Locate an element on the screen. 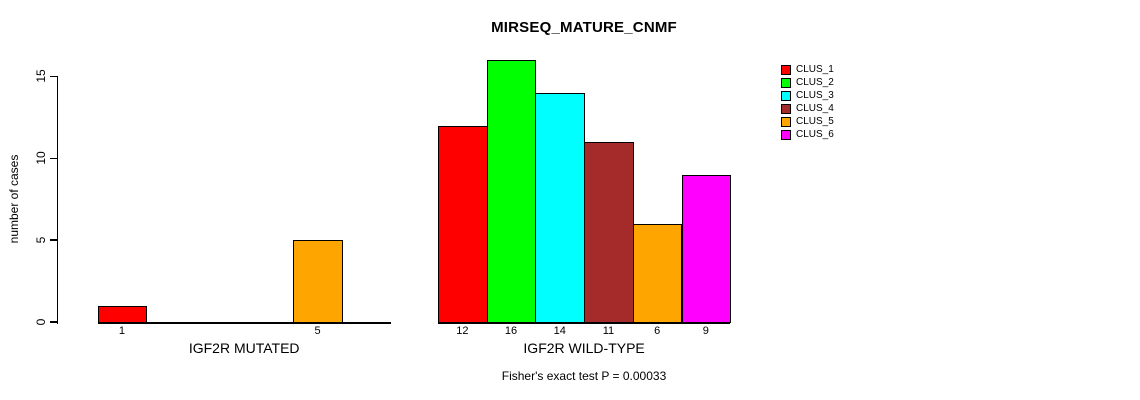 The width and height of the screenshot is (1140, 400). legend-item: CLUS_3 is located at coordinates (807, 95).